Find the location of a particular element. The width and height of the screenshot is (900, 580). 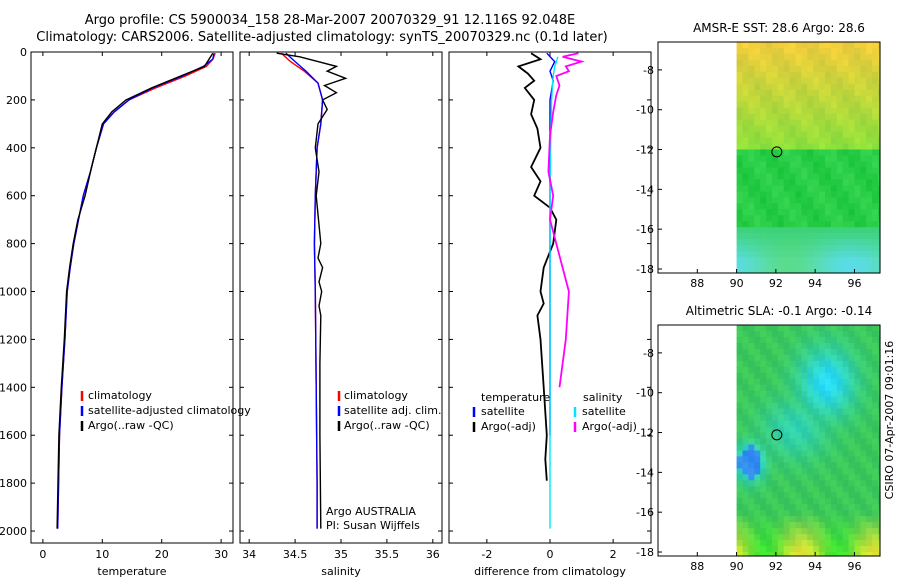

legend-entry: Argo(..raw -QC) is located at coordinates (131, 425).